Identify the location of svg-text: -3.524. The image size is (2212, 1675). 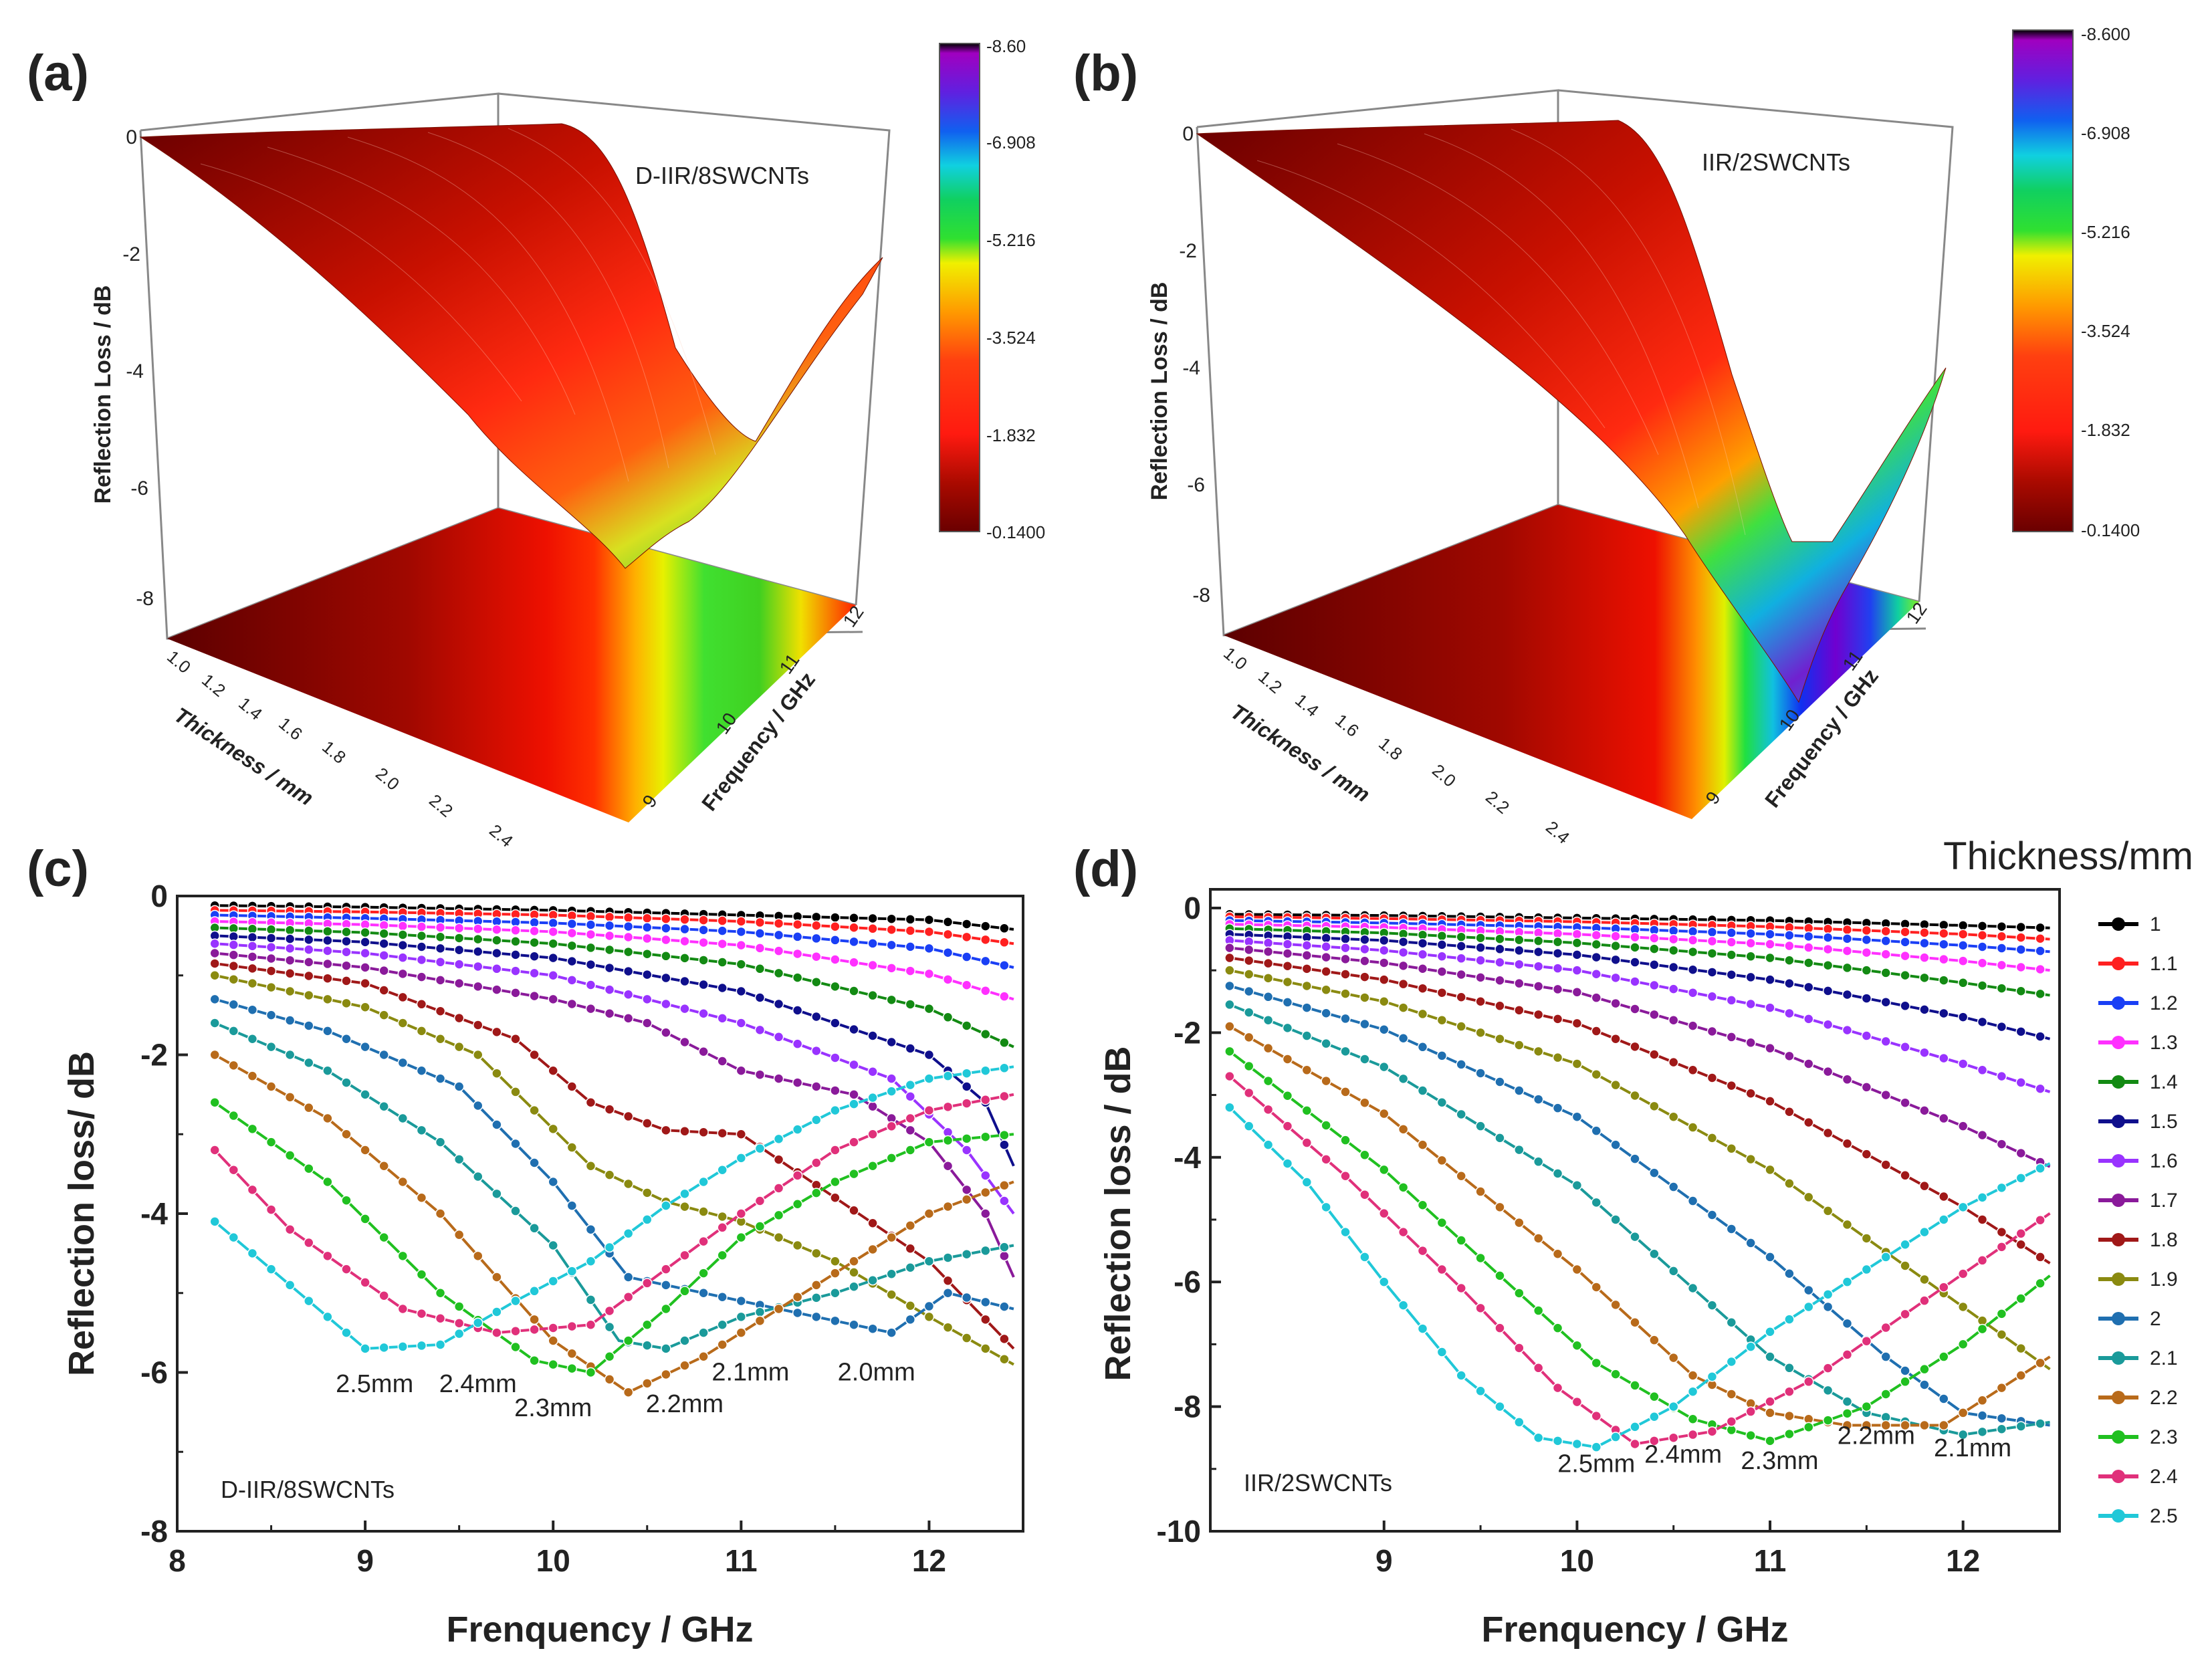
(2105, 331).